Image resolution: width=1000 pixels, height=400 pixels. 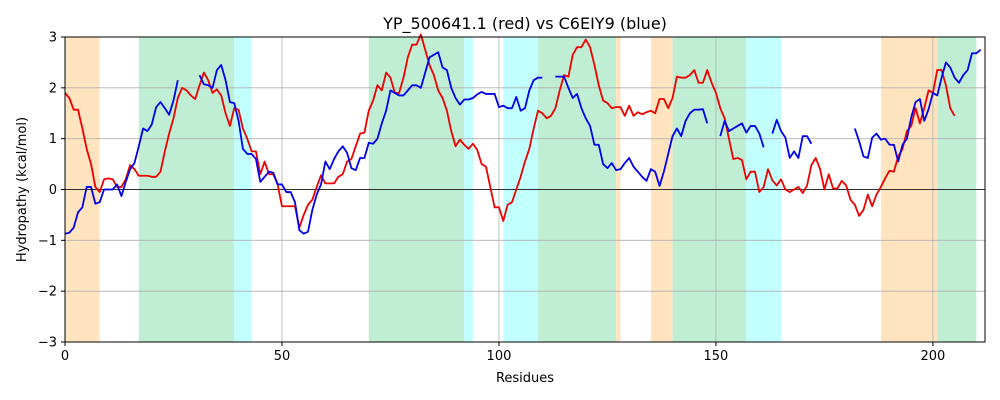 What do you see at coordinates (499, 356) in the screenshot?
I see `x-tick-label: 100` at bounding box center [499, 356].